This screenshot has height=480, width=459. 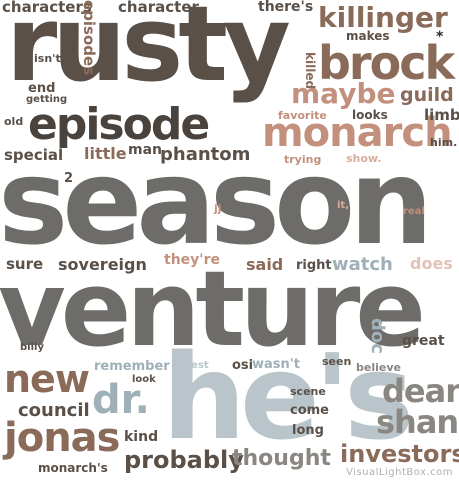 What do you see at coordinates (364, 158) in the screenshot?
I see `word-show: show.` at bounding box center [364, 158].